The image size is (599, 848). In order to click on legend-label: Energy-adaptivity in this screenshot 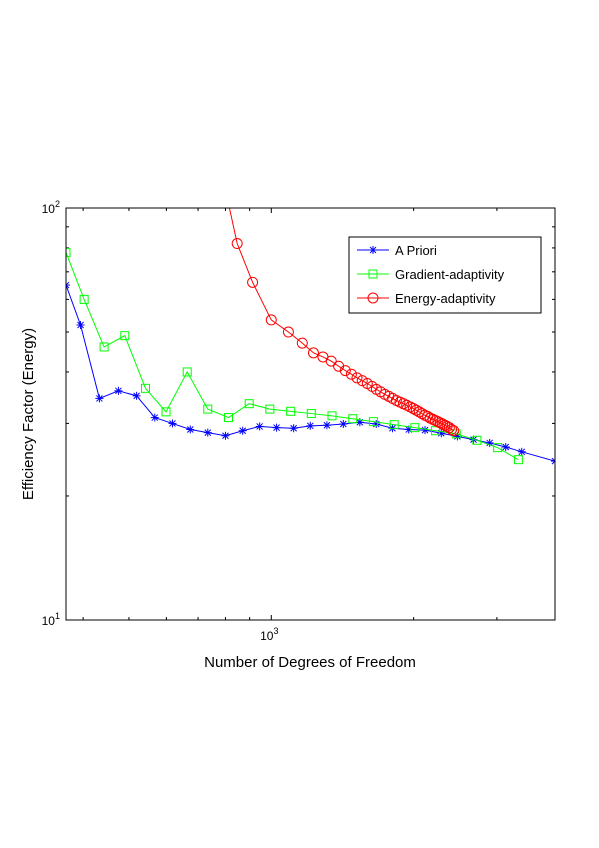, I will do `click(445, 298)`.